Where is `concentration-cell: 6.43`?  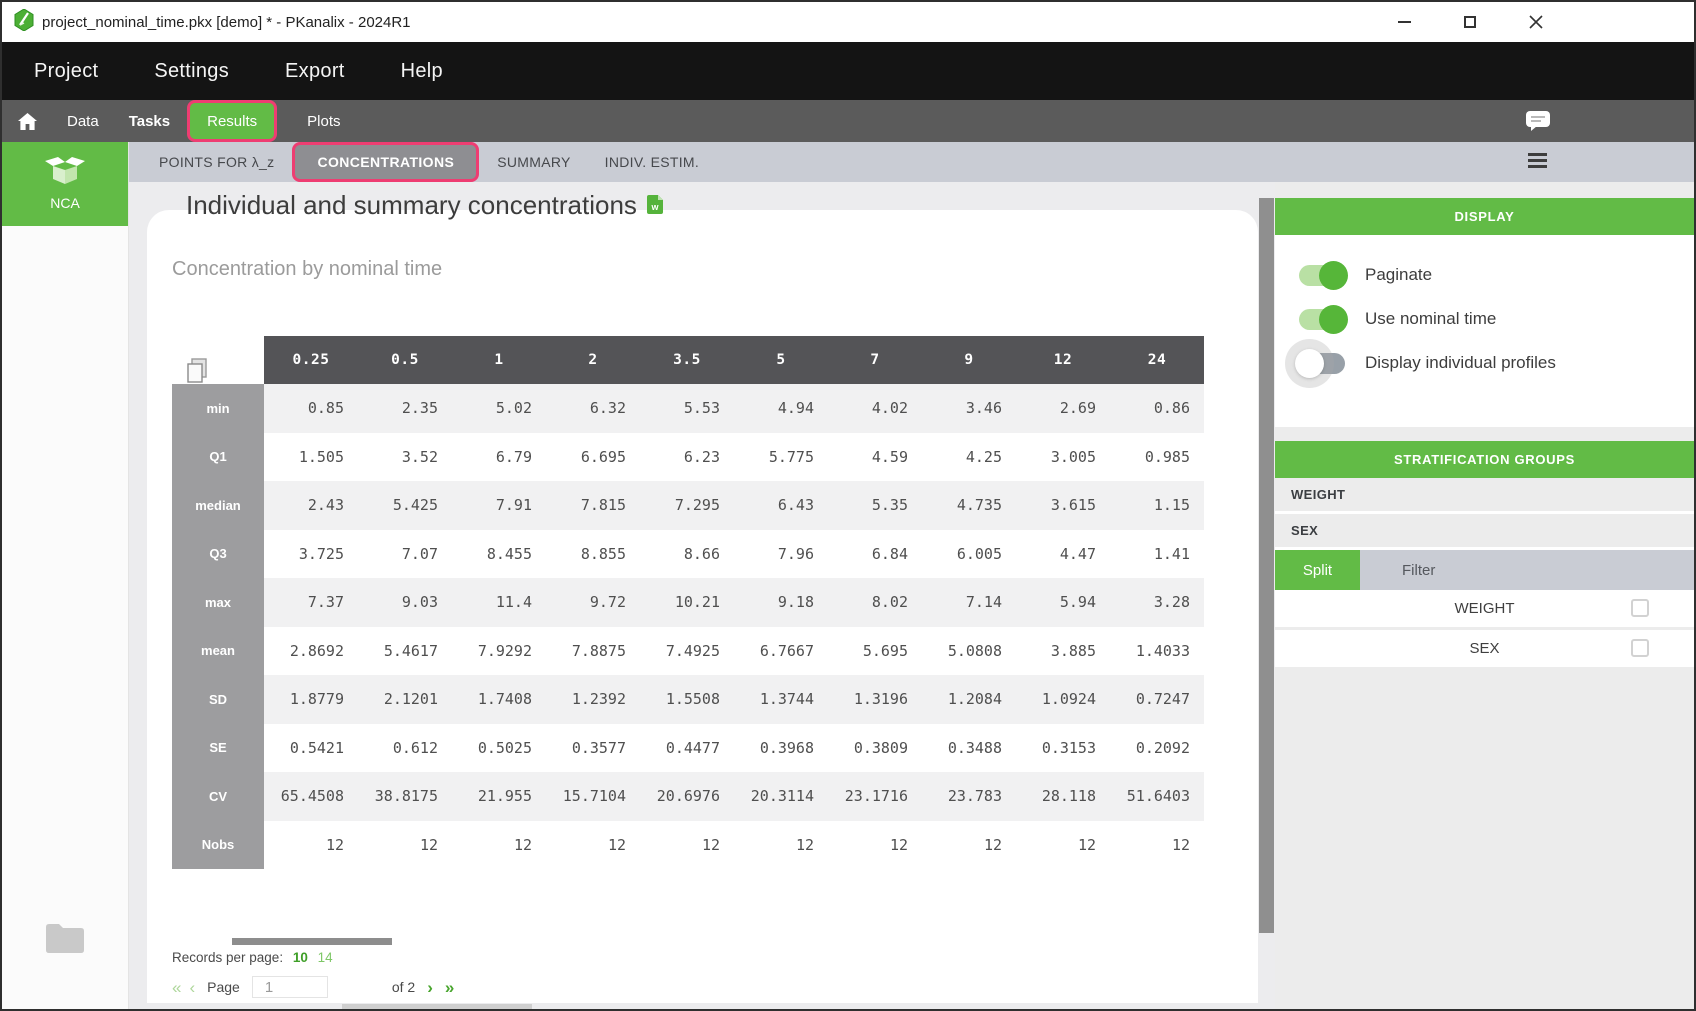 concentration-cell: 6.43 is located at coordinates (781, 505).